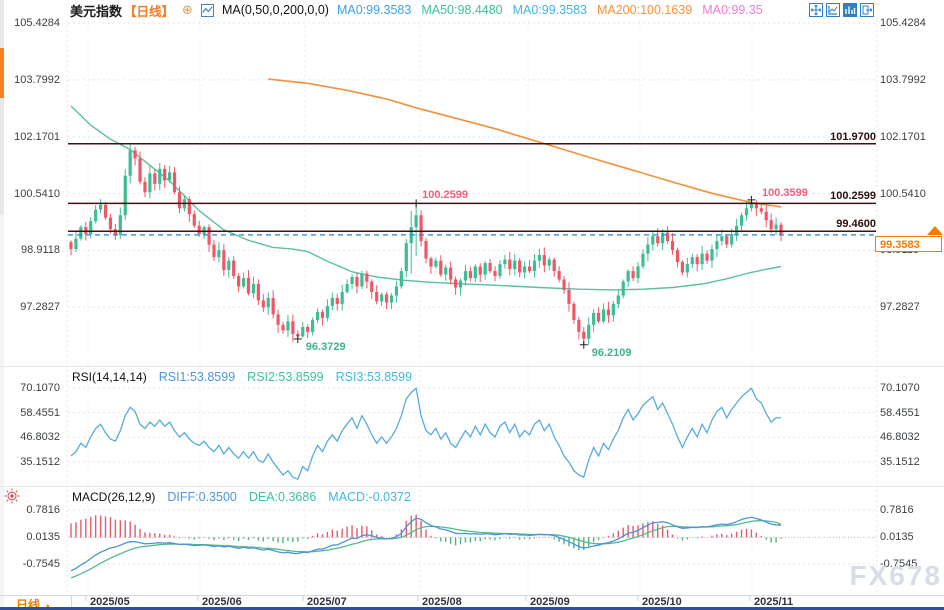  Describe the element at coordinates (40, 462) in the screenshot. I see `rsi-axis-label-left: 35.1512` at that location.